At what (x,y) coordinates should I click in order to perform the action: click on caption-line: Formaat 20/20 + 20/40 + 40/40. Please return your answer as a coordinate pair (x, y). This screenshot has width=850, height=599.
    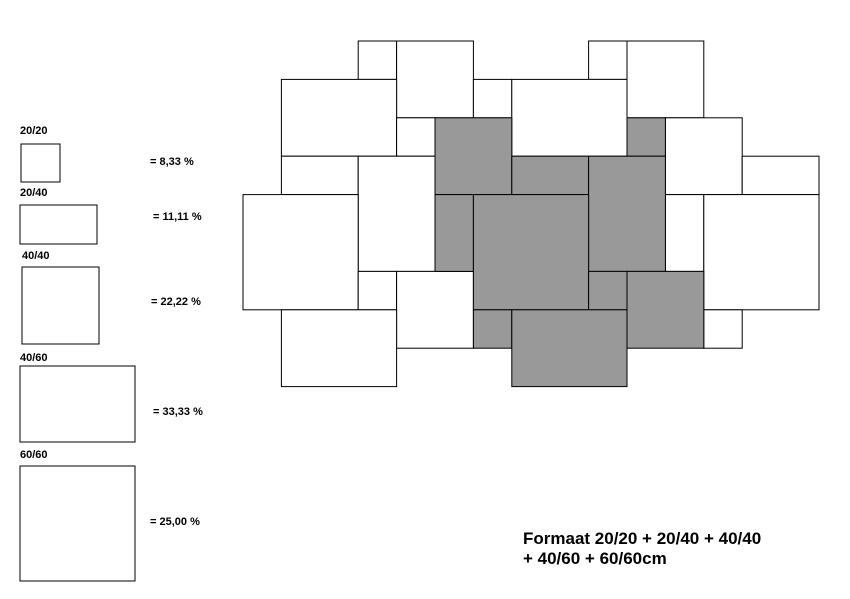
    Looking at the image, I should click on (642, 538).